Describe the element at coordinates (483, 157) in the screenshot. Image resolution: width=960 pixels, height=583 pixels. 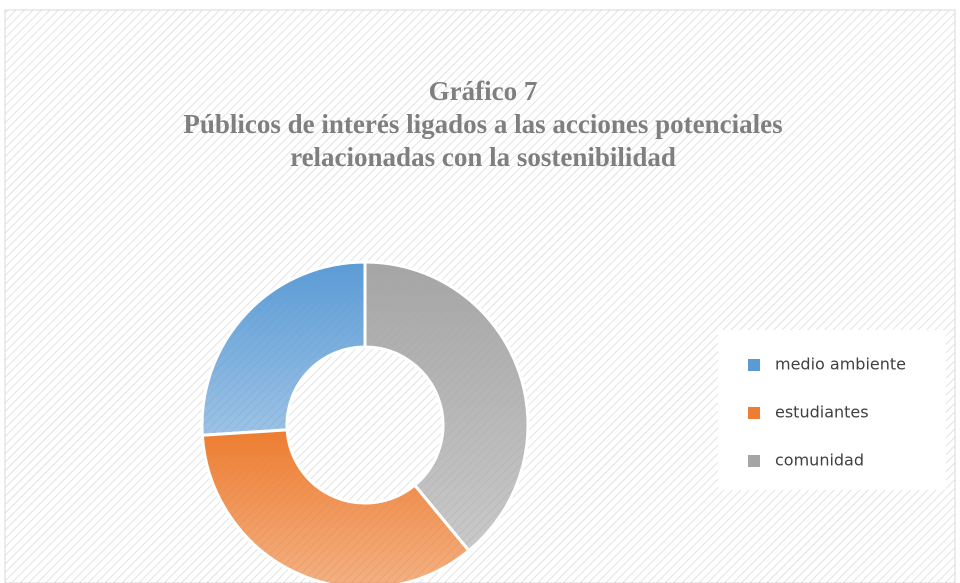
I see `chart-title: relacionadas con la sostenibilidad` at that location.